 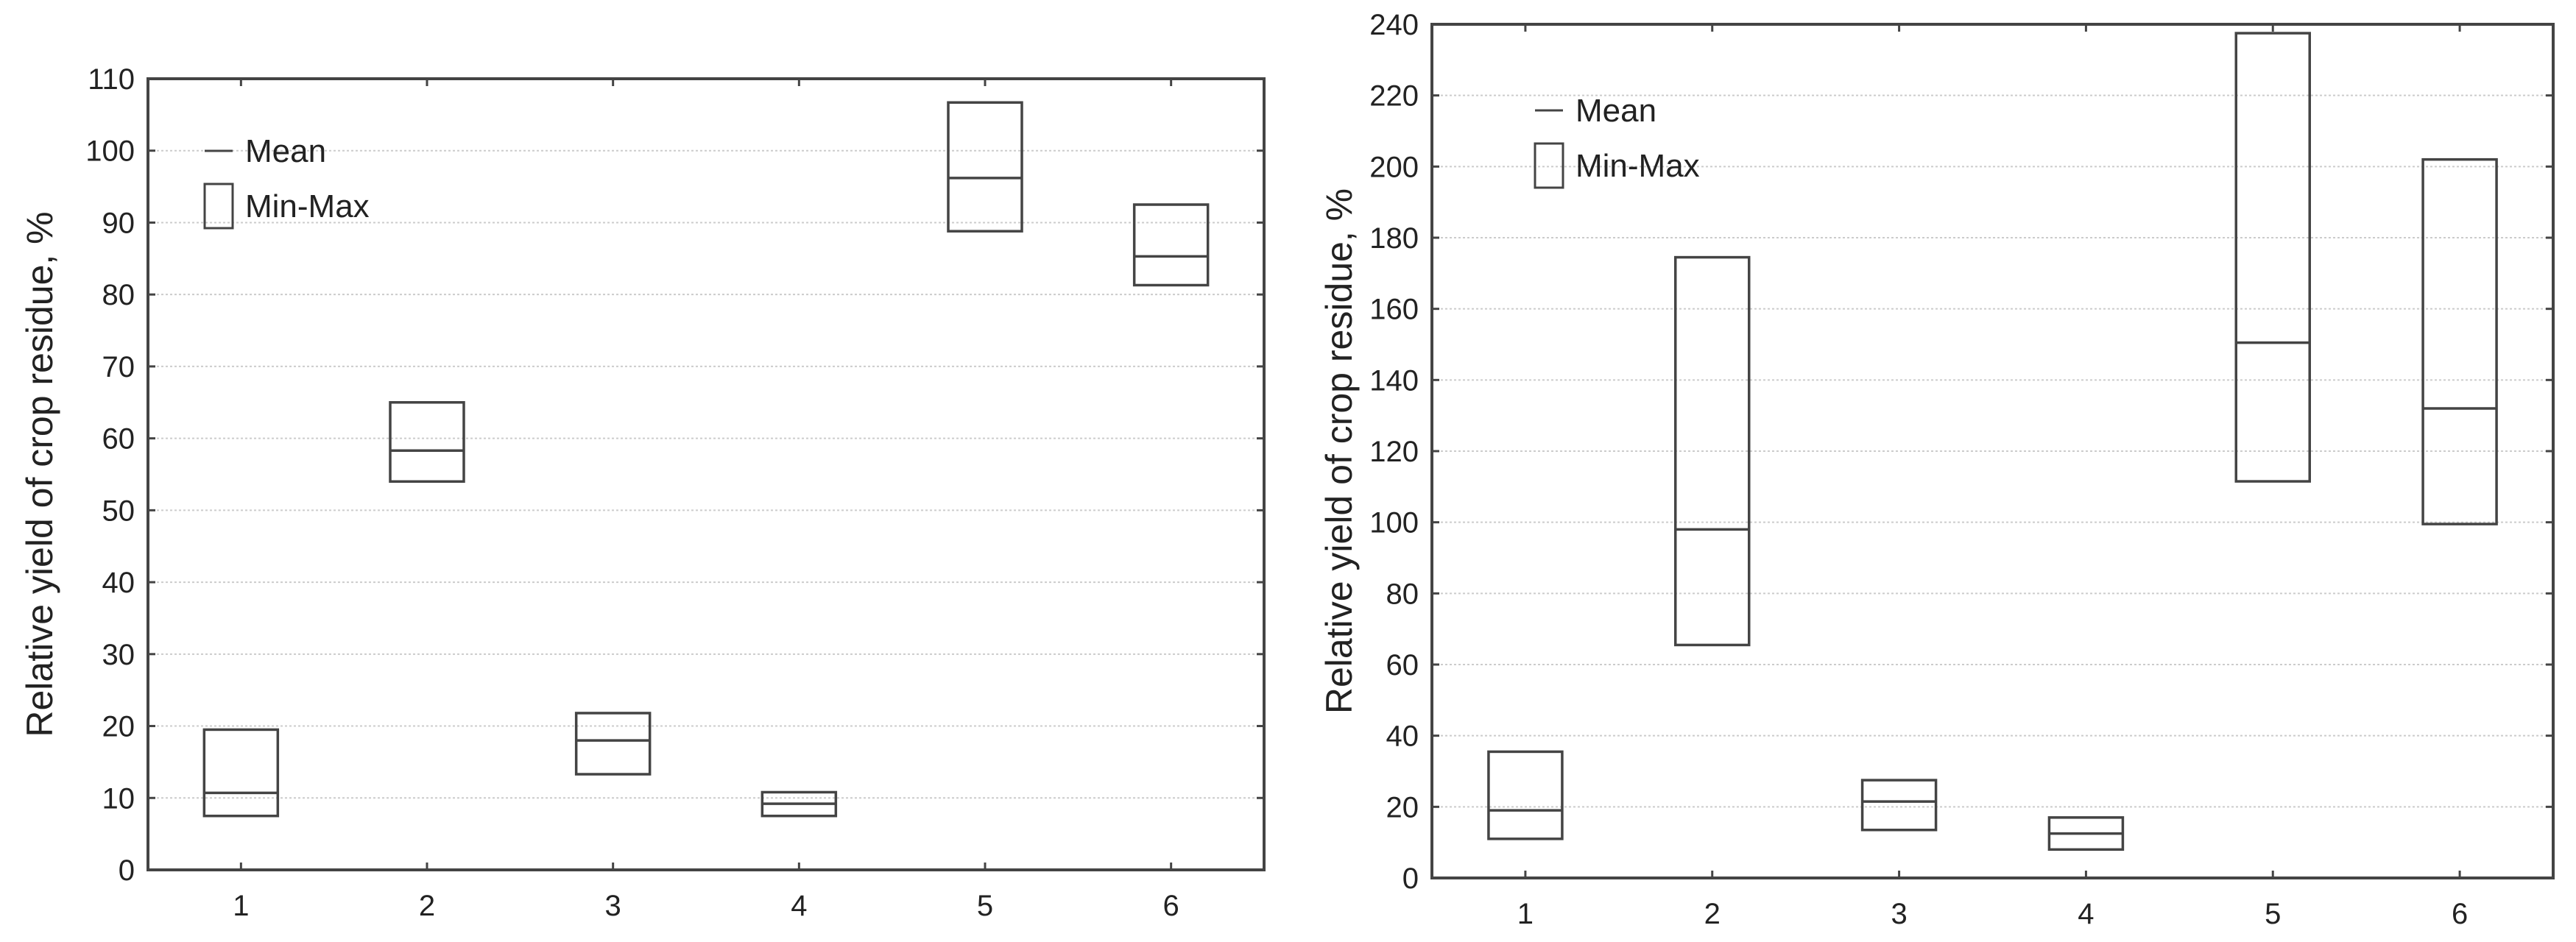 What do you see at coordinates (1394, 96) in the screenshot?
I see `y-tick-label: 220` at bounding box center [1394, 96].